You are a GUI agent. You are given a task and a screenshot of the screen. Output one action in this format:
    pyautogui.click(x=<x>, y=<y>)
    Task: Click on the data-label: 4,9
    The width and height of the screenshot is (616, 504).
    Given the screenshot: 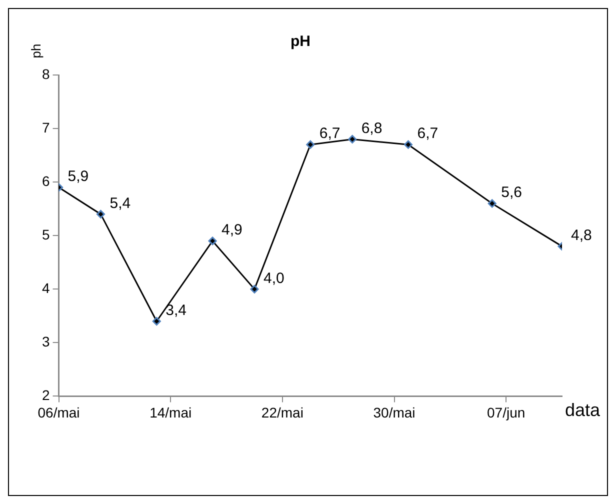 What is the action you would take?
    pyautogui.click(x=232, y=230)
    